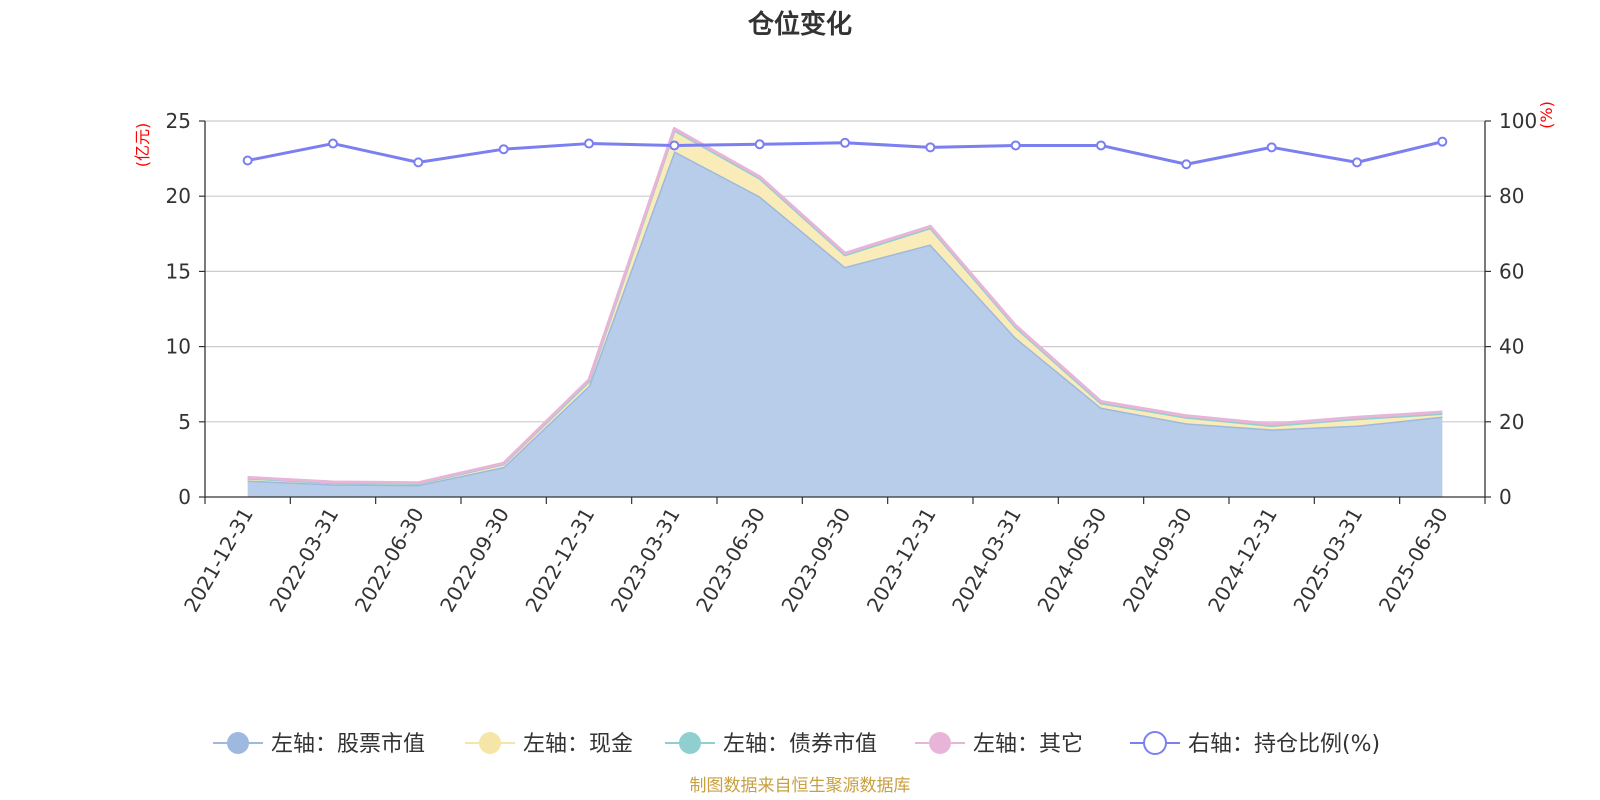 Image resolution: width=1600 pixels, height=800 pixels. What do you see at coordinates (559, 560) in the screenshot?
I see `x-tick-label: 2022-12-31` at bounding box center [559, 560].